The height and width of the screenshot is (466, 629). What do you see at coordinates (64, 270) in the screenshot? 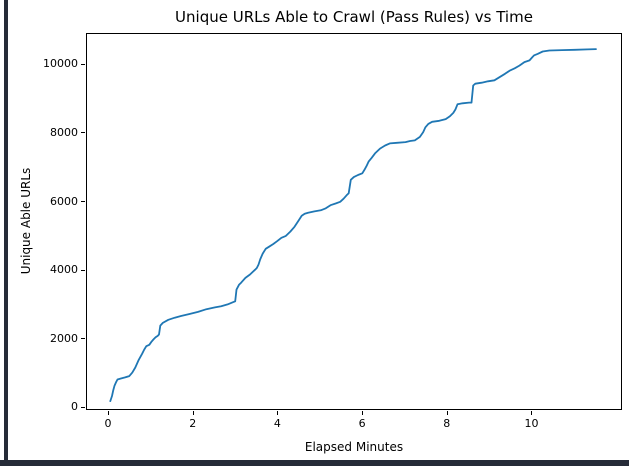
I see `y-tick-label: 4000` at bounding box center [64, 270].